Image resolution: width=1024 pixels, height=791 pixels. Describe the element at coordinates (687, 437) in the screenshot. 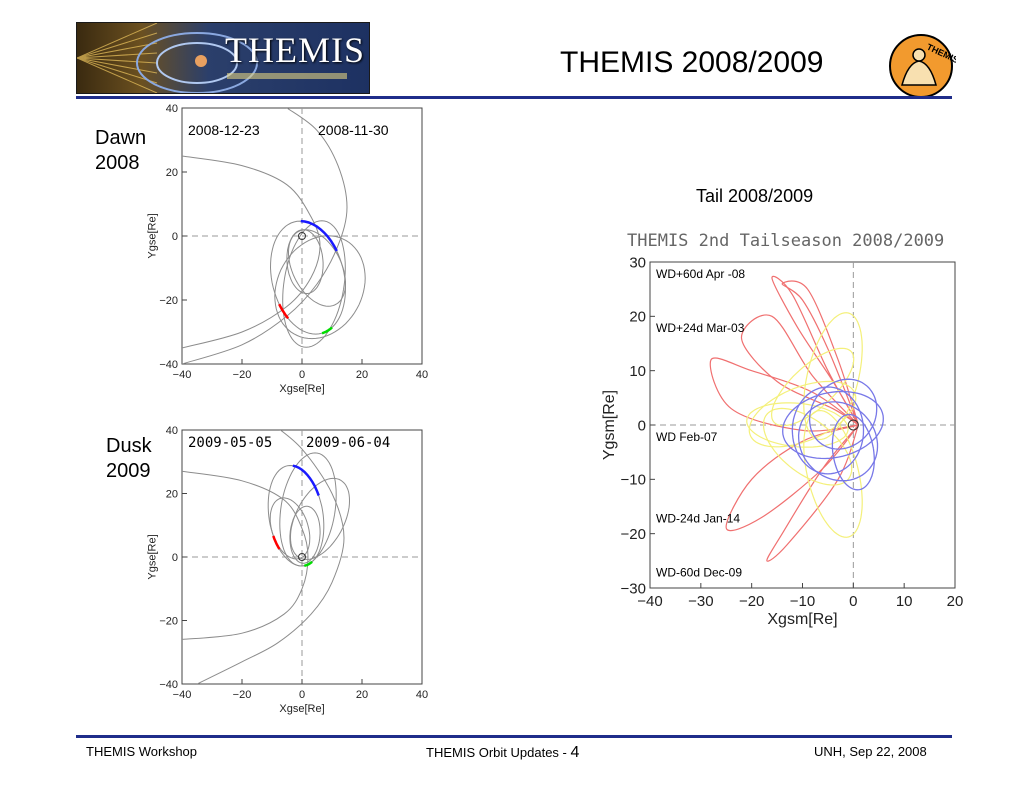

I see `season-label: WD Feb-07` at that location.